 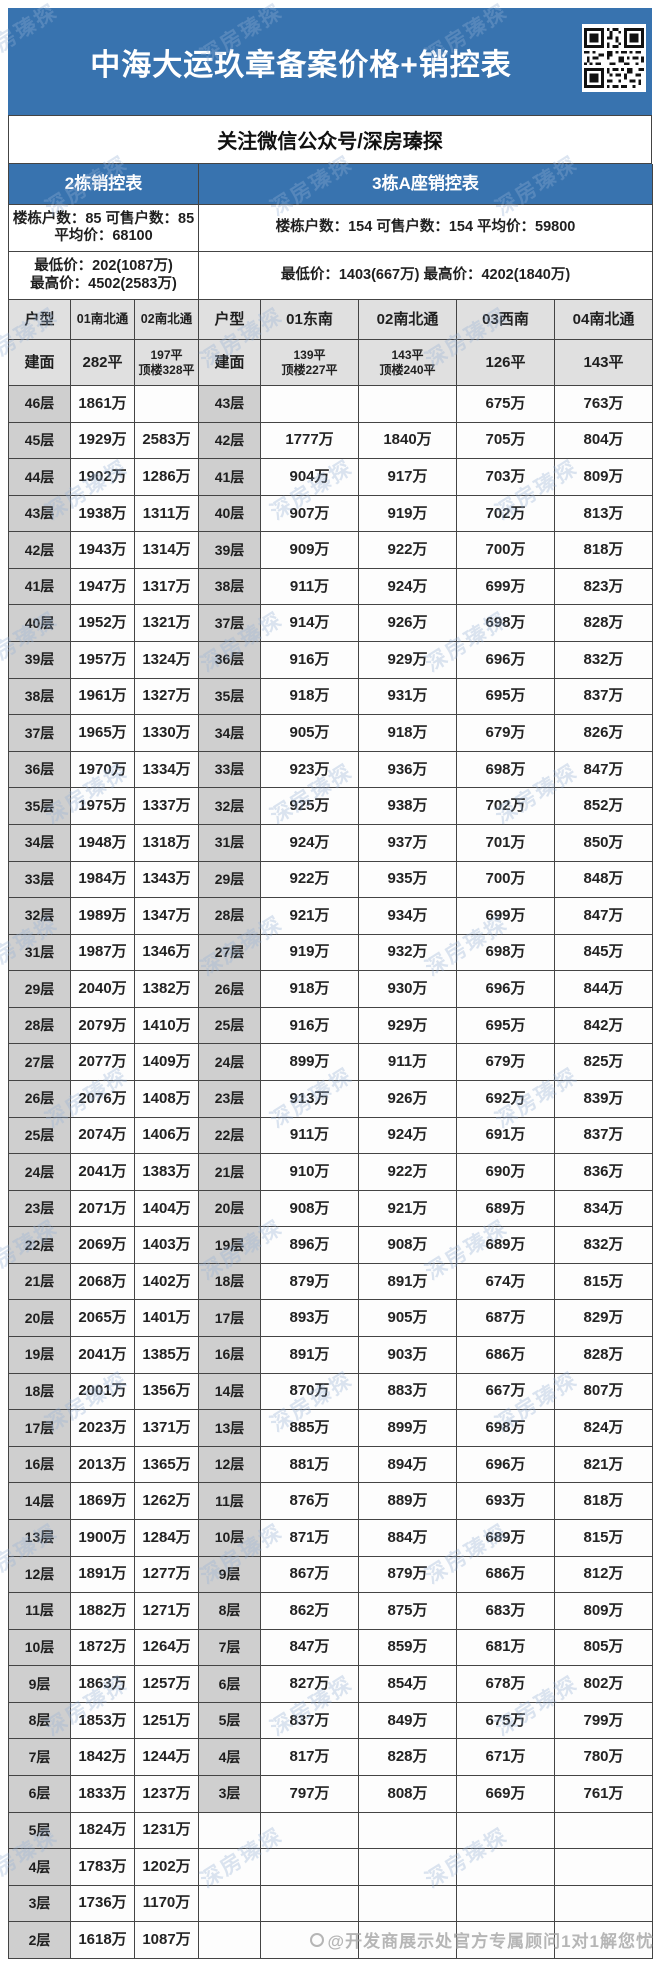 What do you see at coordinates (310, 1282) in the screenshot?
I see `right-price-cell: 879万` at bounding box center [310, 1282].